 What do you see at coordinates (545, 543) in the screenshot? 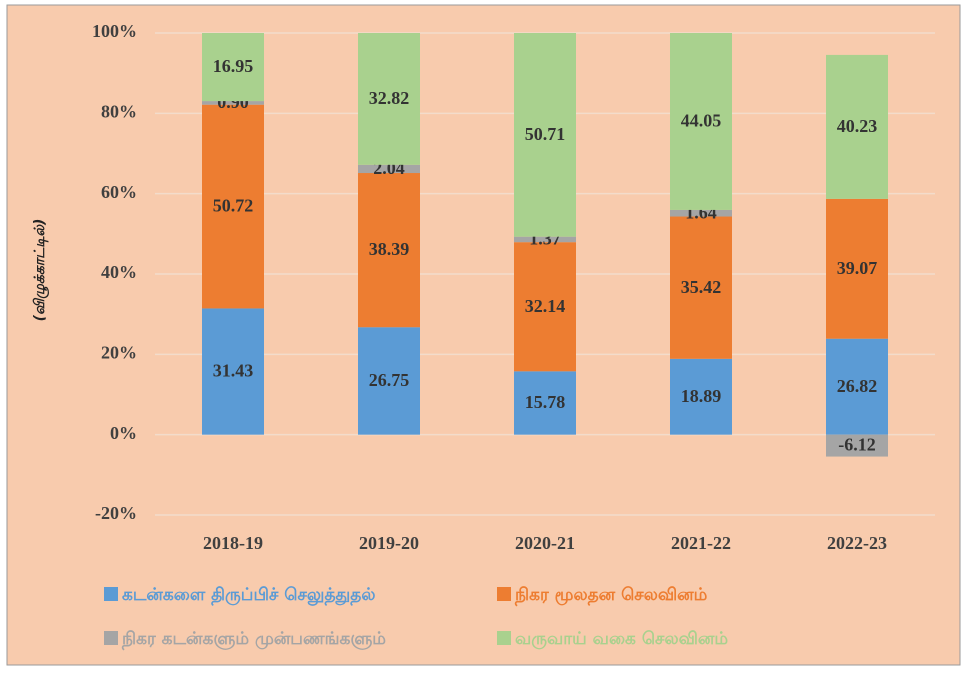
I see `x-tick-label: 2020-21` at bounding box center [545, 543].